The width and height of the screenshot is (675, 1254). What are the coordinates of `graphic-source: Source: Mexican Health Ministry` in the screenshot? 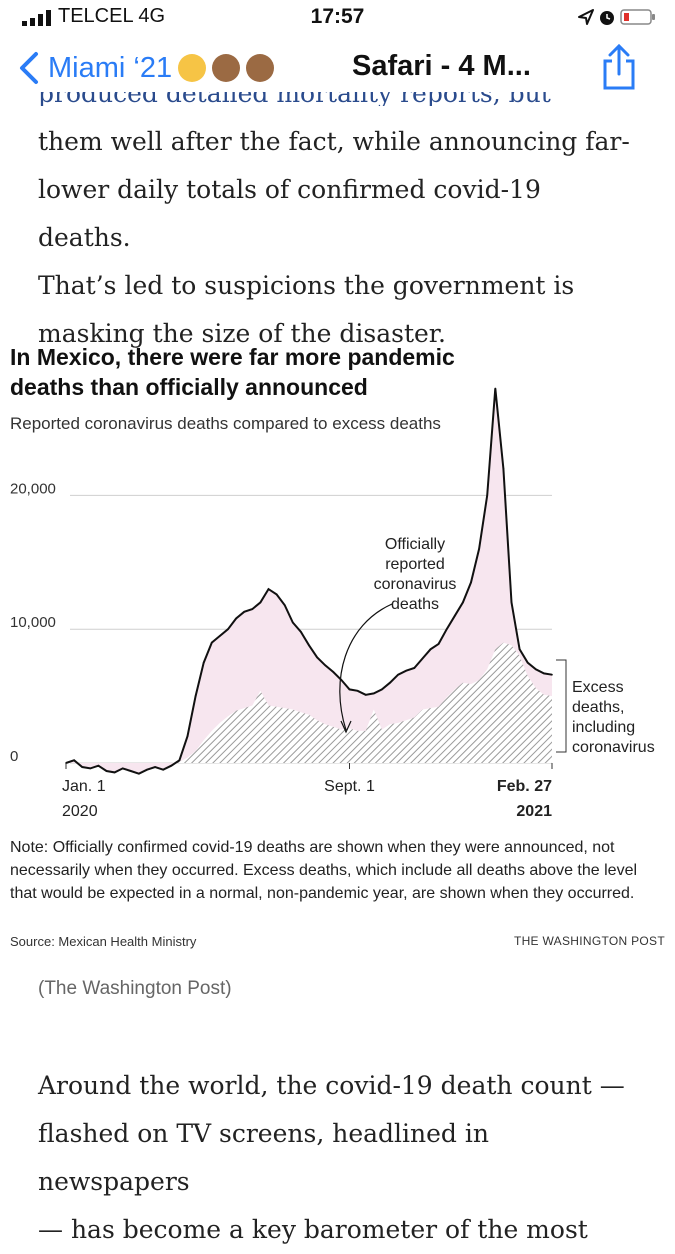 It's located at (103, 941).